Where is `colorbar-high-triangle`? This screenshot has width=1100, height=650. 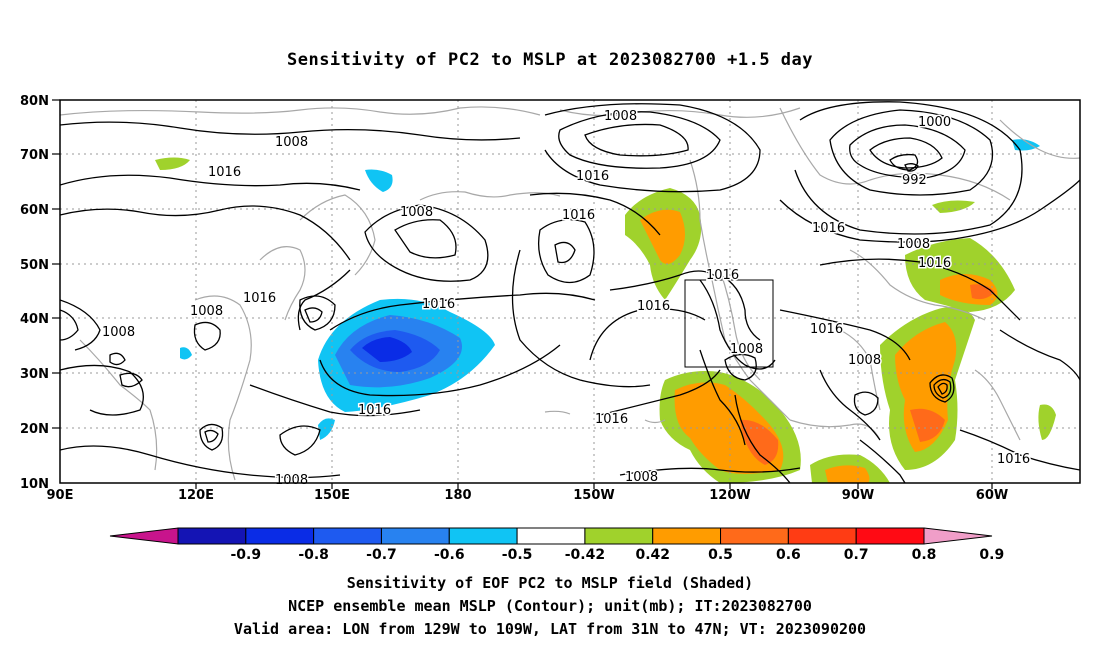
colorbar-high-triangle is located at coordinates (958, 536).